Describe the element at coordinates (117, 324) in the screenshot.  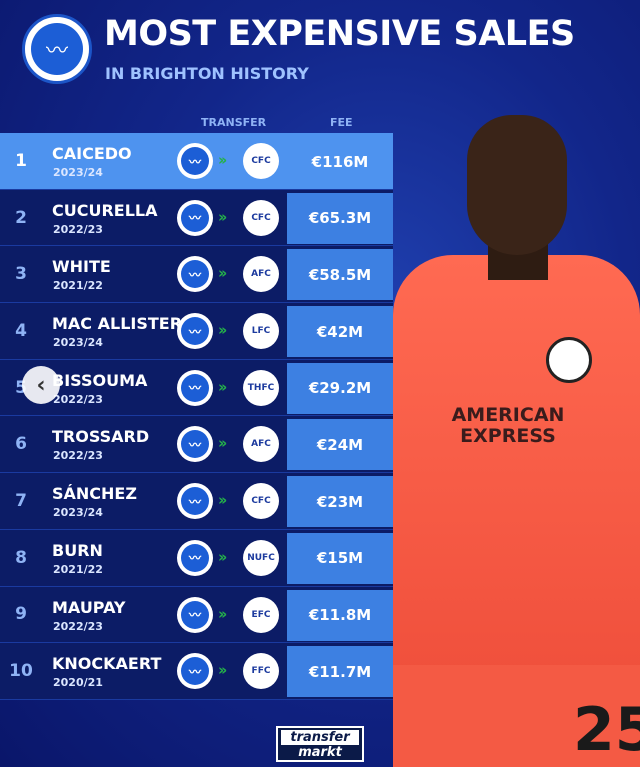
I see `player-name: MAC ALLISTER` at that location.